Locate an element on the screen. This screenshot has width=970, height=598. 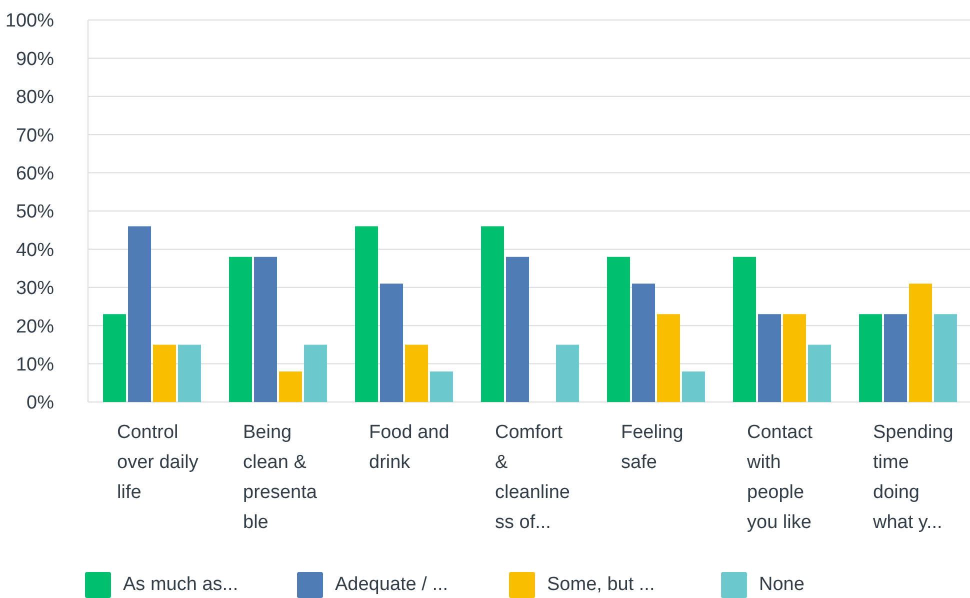
y-tick-label: 100% is located at coordinates (29, 21).